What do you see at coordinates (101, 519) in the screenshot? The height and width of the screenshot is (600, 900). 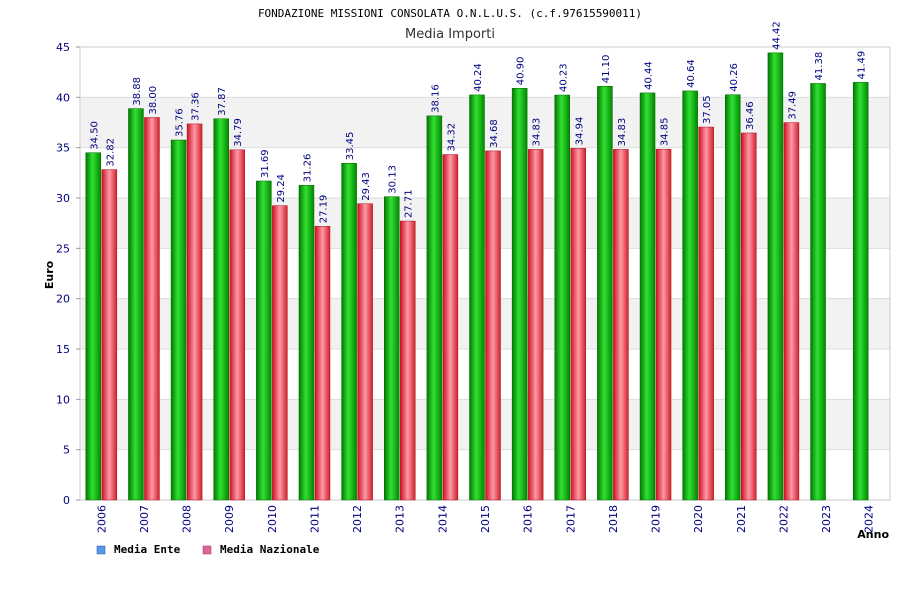 I see `x-tick-label: 2006` at bounding box center [101, 519].